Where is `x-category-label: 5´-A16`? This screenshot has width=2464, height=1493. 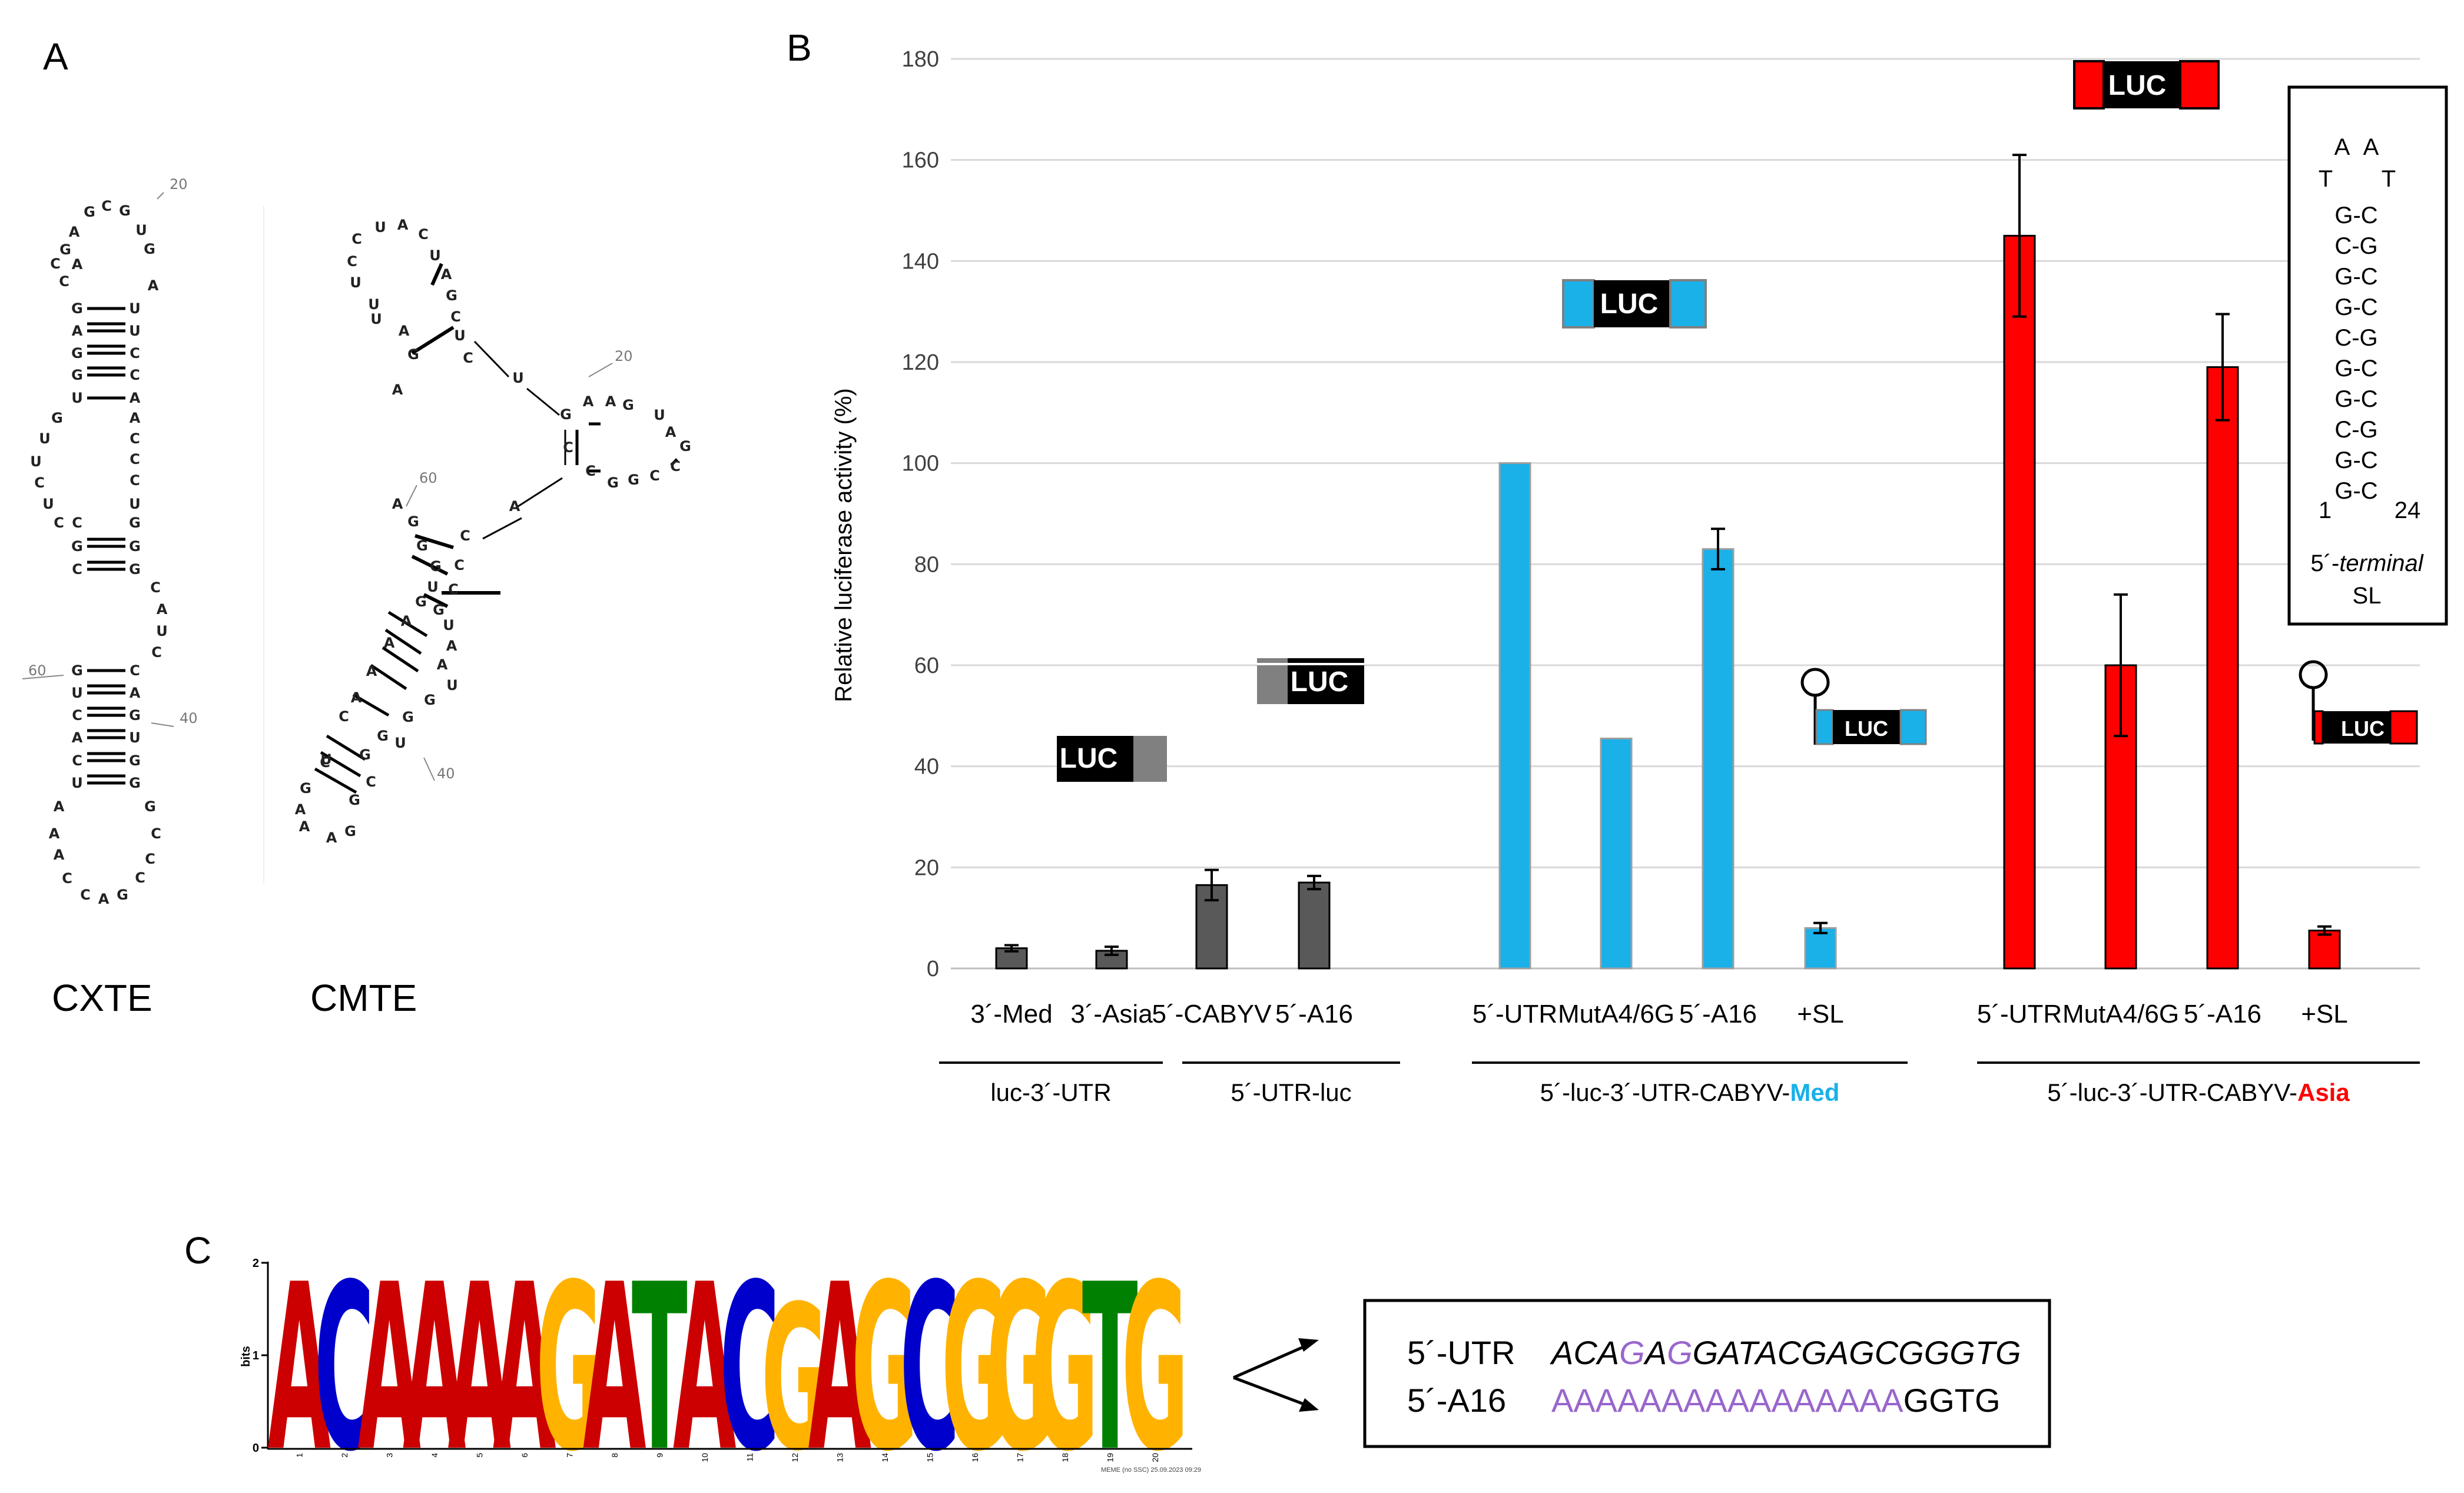
x-category-label: 5´-A16 is located at coordinates (1718, 1014).